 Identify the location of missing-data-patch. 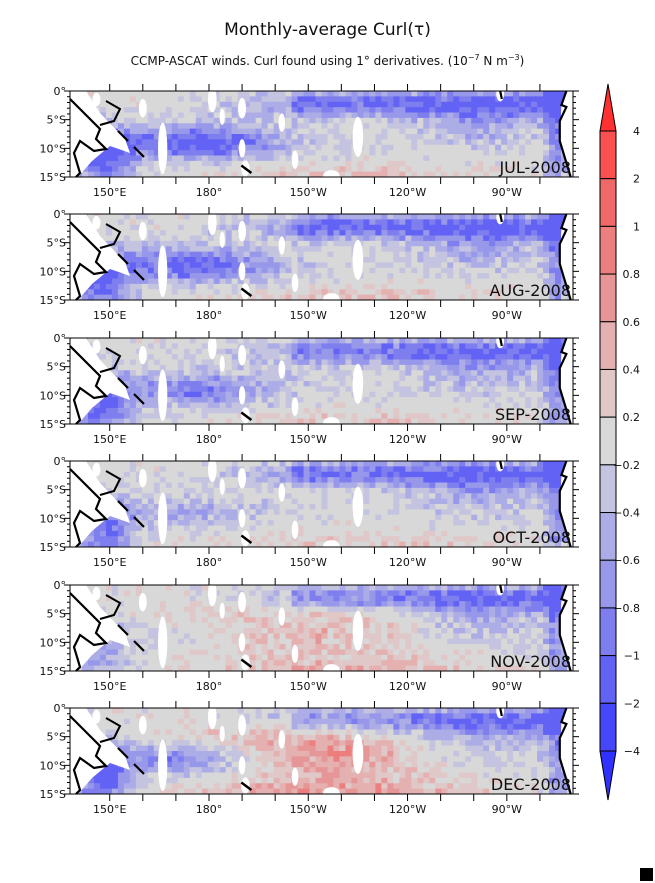
(331, 423).